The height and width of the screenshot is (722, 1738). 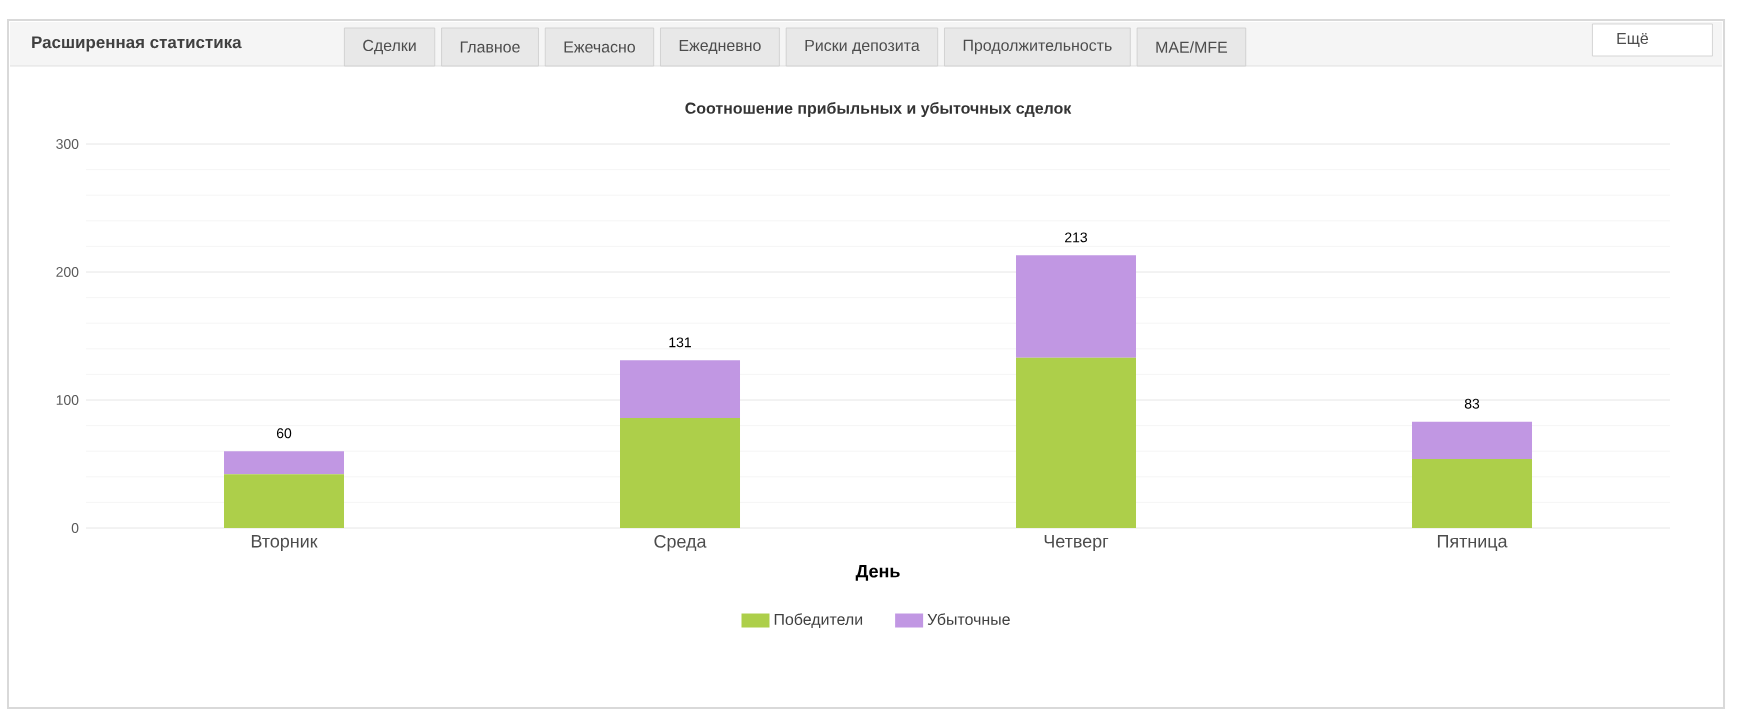 What do you see at coordinates (877, 572) in the screenshot?
I see `x-axis-title: День` at bounding box center [877, 572].